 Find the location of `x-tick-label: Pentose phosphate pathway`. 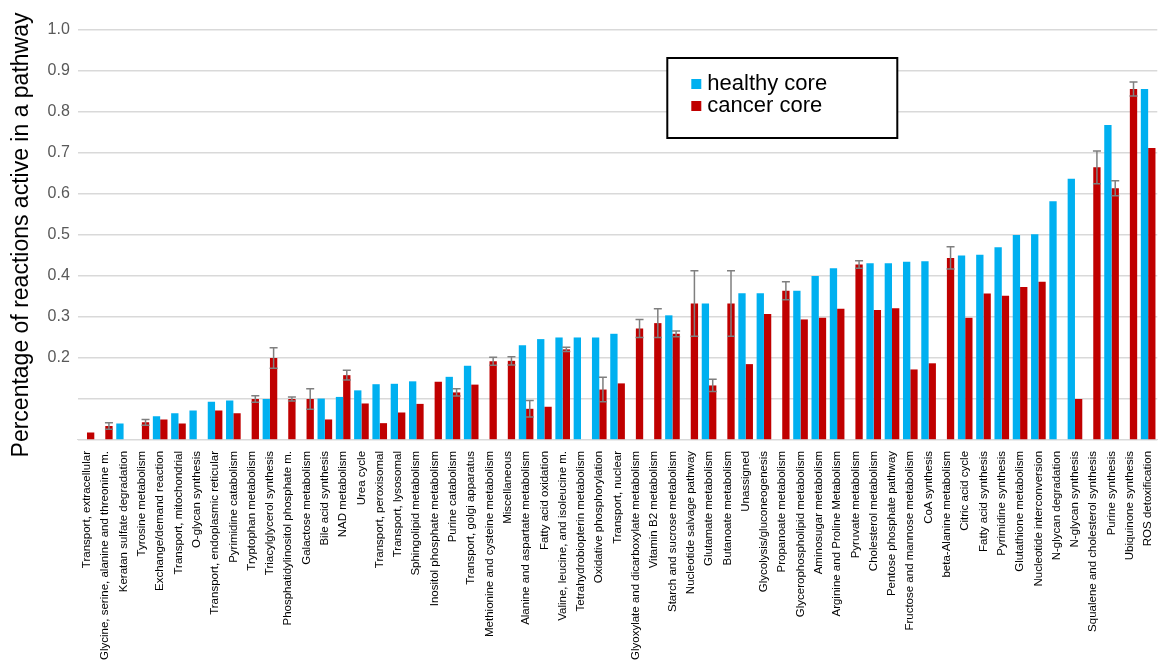

x-tick-label: Pentose phosphate pathway is located at coordinates (891, 523).